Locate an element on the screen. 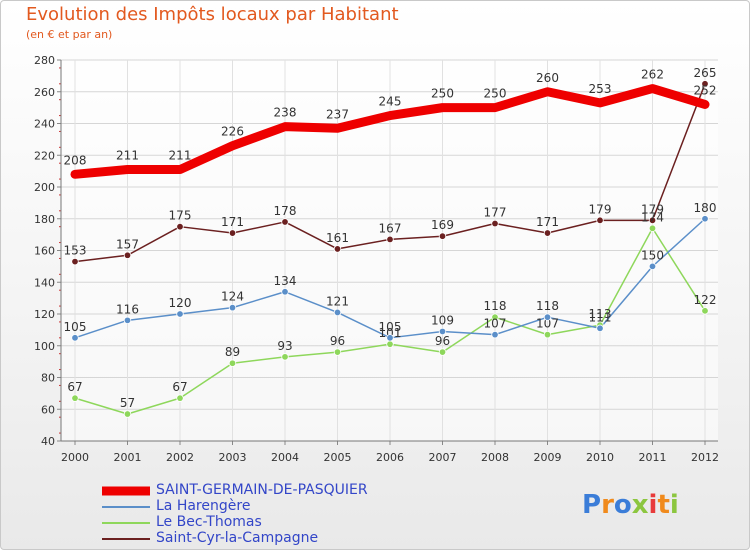 This screenshot has width=750, height=550. y-tick-label: 200 is located at coordinates (44, 187).